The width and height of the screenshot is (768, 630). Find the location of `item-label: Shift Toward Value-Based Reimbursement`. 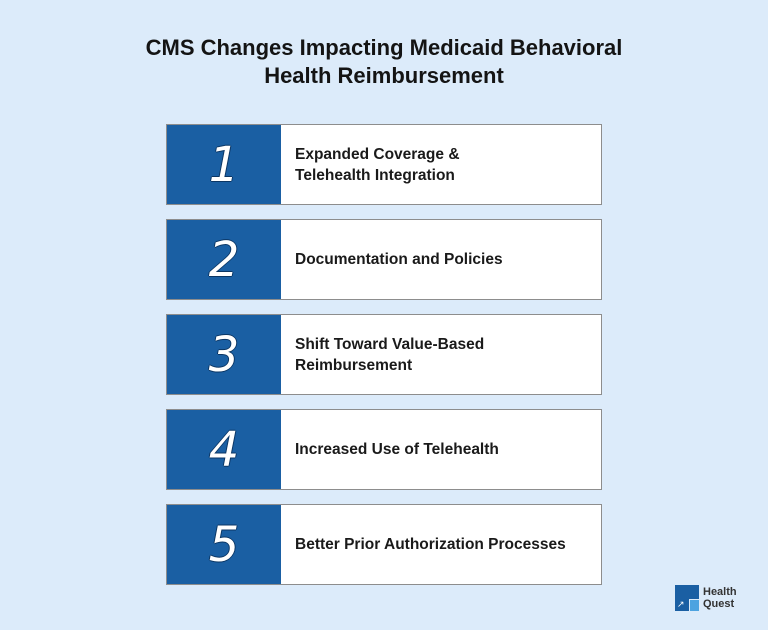

item-label: Shift Toward Value-Based Reimbursement is located at coordinates (390, 354).